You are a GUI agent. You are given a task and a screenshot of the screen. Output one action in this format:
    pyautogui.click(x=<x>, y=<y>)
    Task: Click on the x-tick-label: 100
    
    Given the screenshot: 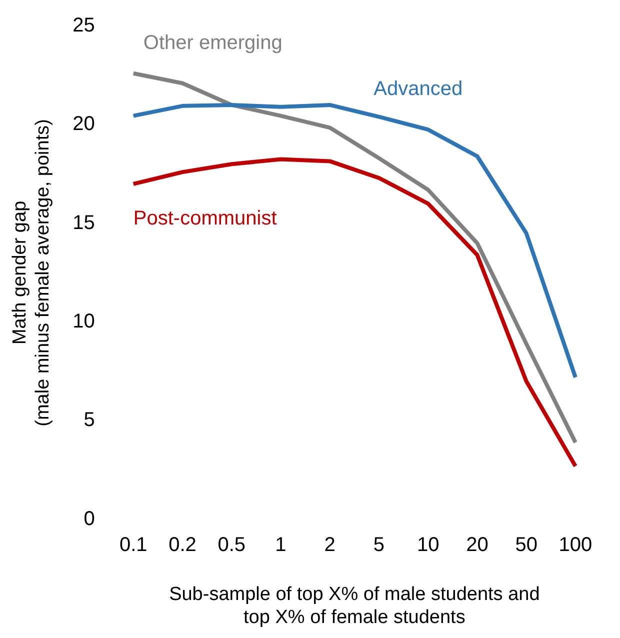 What is the action you would take?
    pyautogui.click(x=575, y=545)
    